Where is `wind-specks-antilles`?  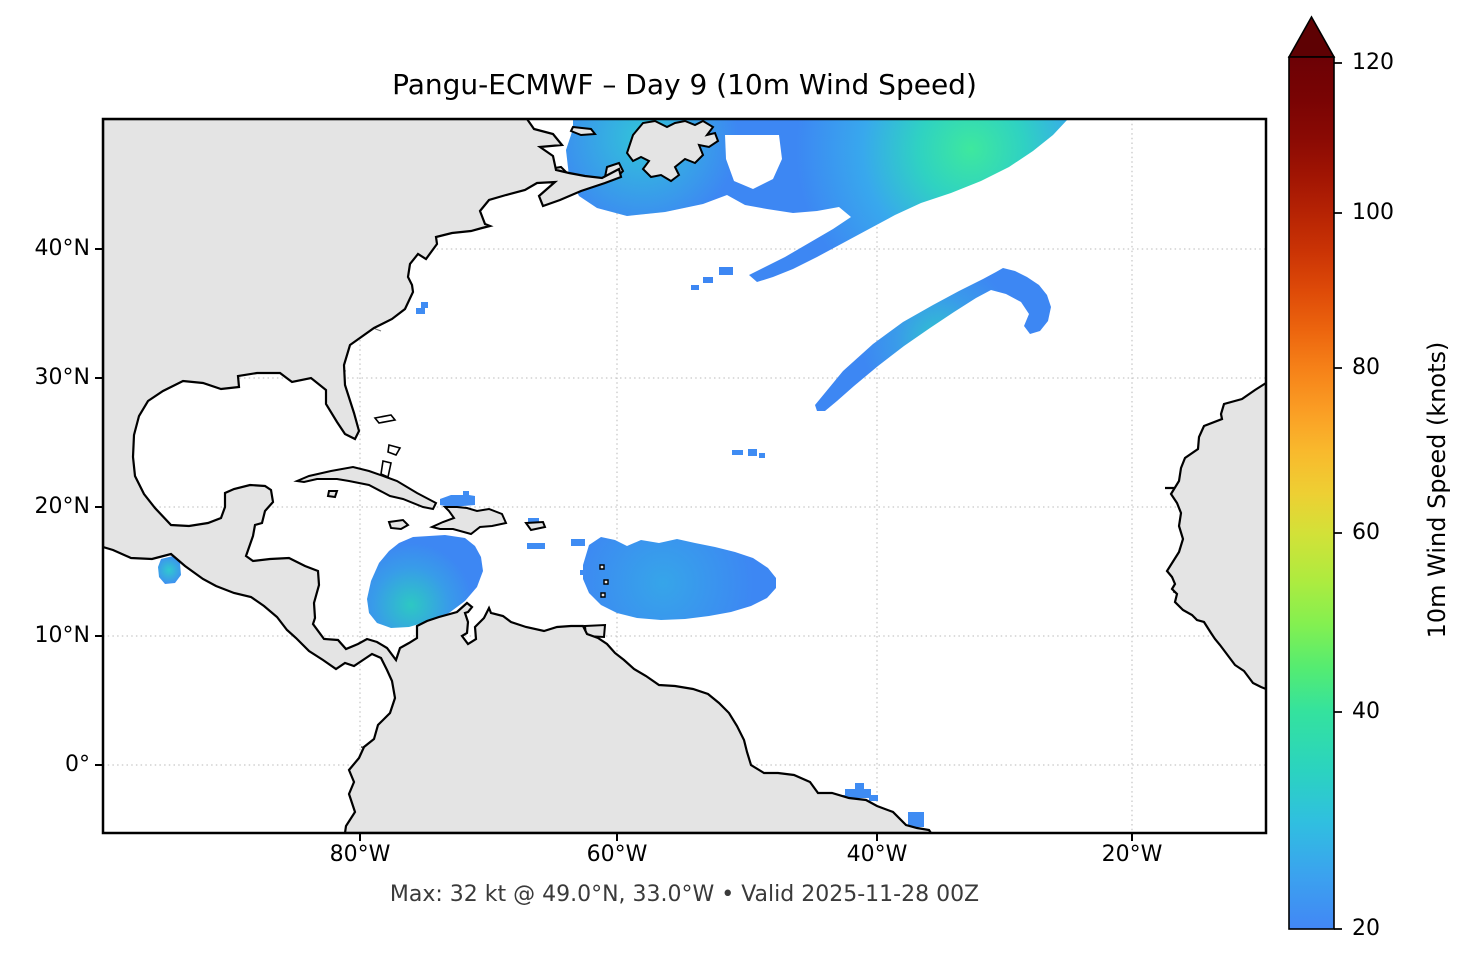
wind-specks-antilles is located at coordinates (513, 533).